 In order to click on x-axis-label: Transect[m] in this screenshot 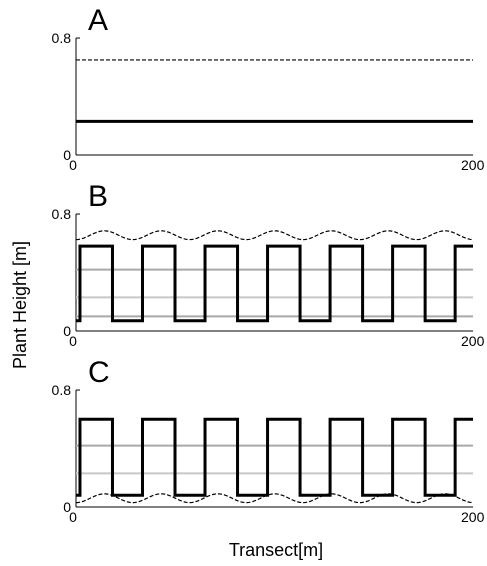, I will do `click(276, 550)`.